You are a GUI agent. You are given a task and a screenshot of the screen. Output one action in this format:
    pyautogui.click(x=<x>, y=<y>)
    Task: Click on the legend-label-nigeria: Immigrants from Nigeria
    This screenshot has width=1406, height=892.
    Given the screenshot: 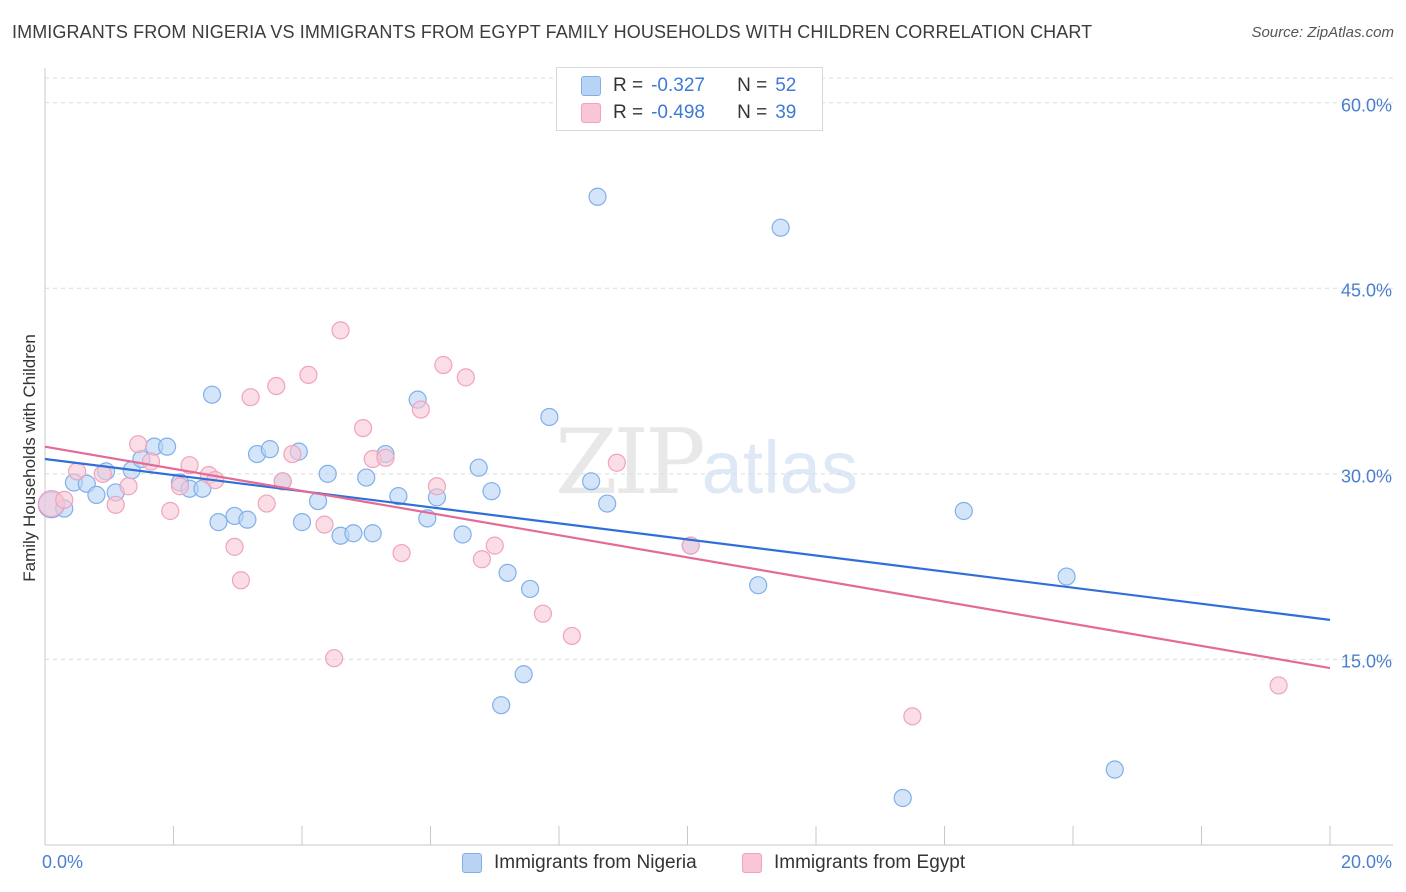 What is the action you would take?
    pyautogui.click(x=595, y=862)
    